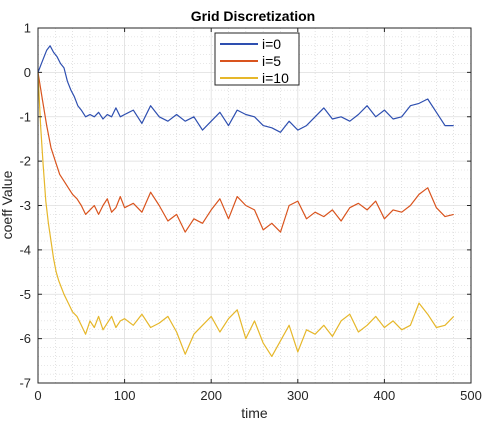 This screenshot has width=502, height=428. What do you see at coordinates (125, 395) in the screenshot?
I see `x-tick-label: 100` at bounding box center [125, 395].